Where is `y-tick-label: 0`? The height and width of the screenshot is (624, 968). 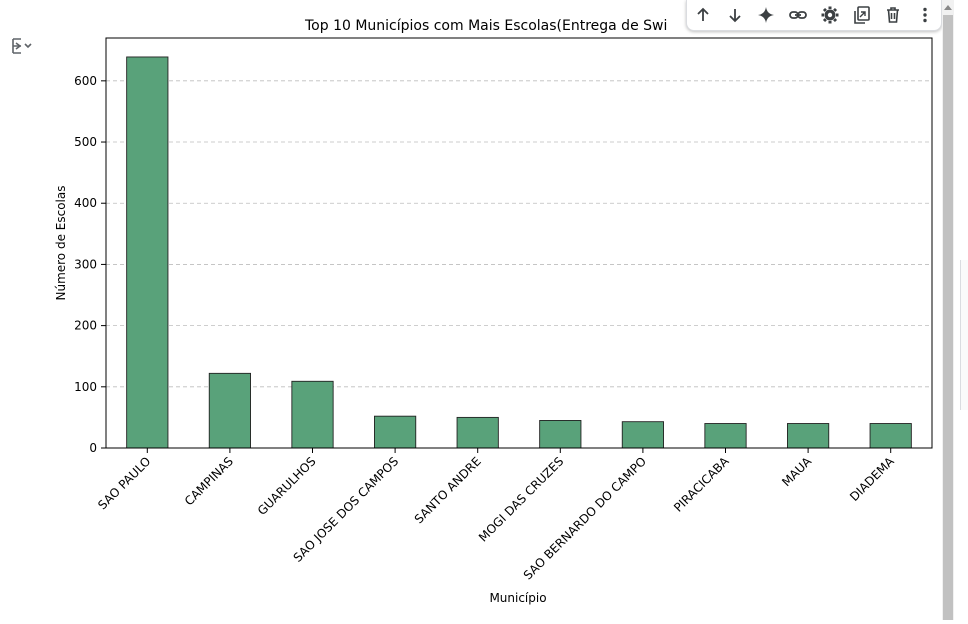 y-tick-label: 0 is located at coordinates (93, 448).